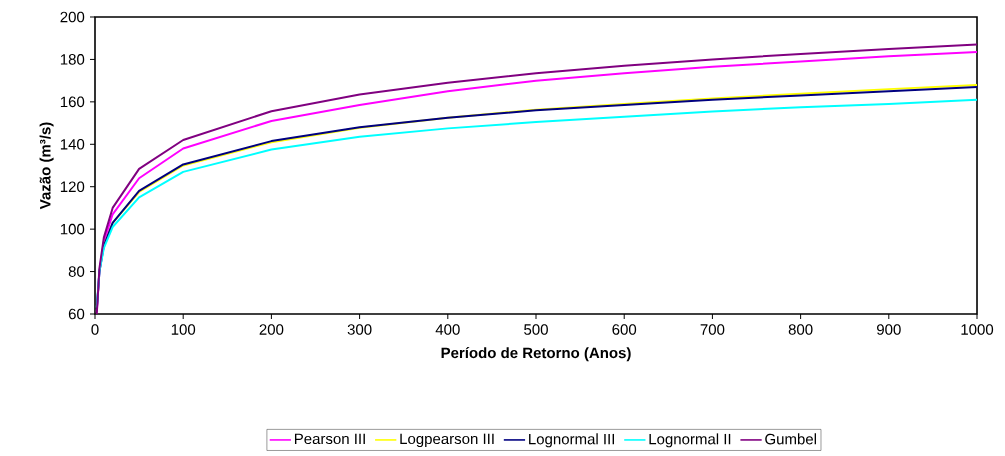 The width and height of the screenshot is (1005, 456). What do you see at coordinates (271, 329) in the screenshot?
I see `x-tick-label: 200` at bounding box center [271, 329].